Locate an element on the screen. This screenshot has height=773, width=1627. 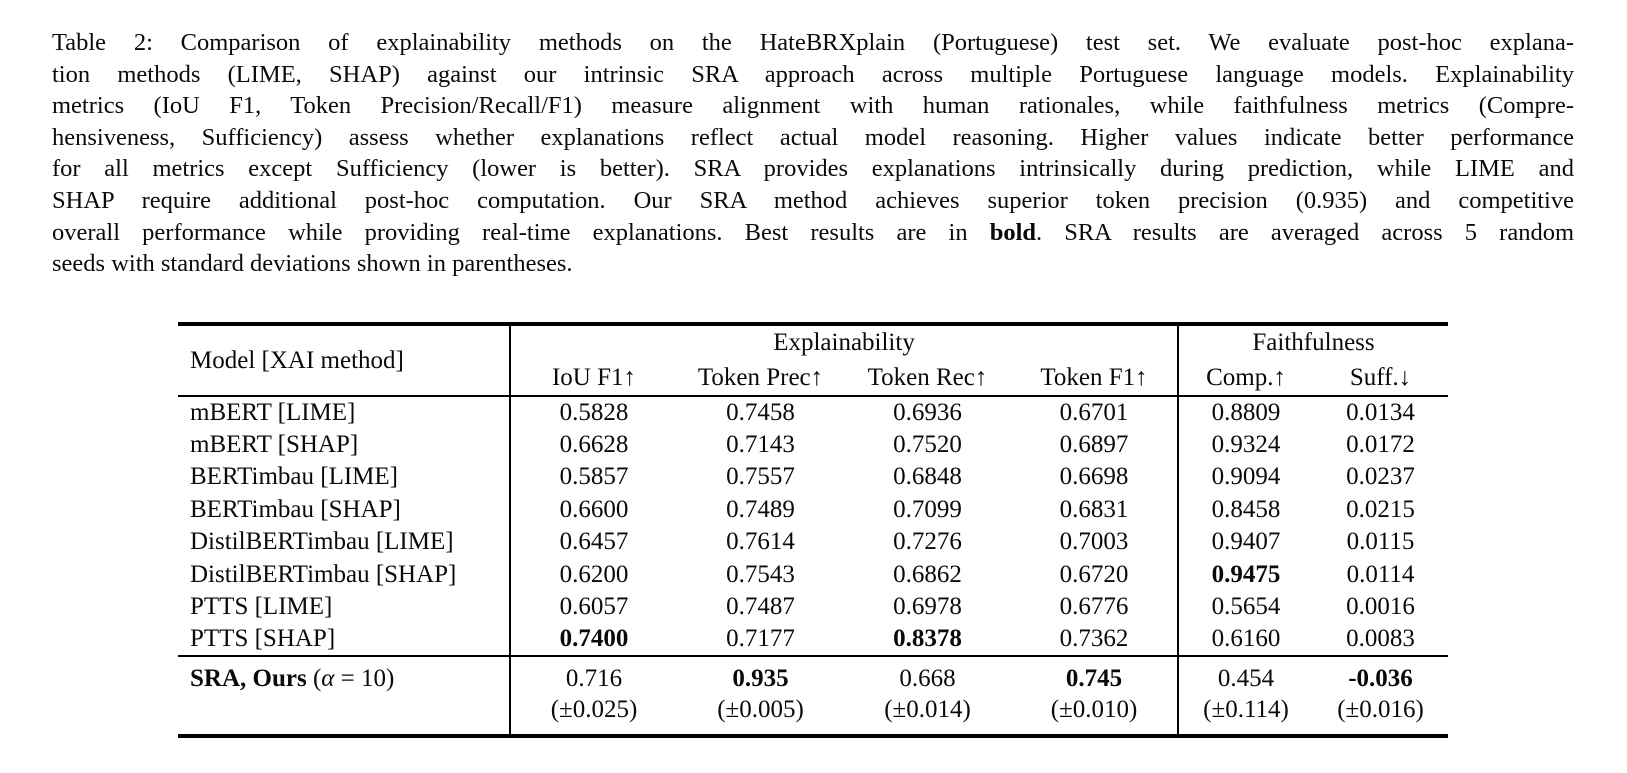
table-cell: 0.5654 is located at coordinates (1245, 607).